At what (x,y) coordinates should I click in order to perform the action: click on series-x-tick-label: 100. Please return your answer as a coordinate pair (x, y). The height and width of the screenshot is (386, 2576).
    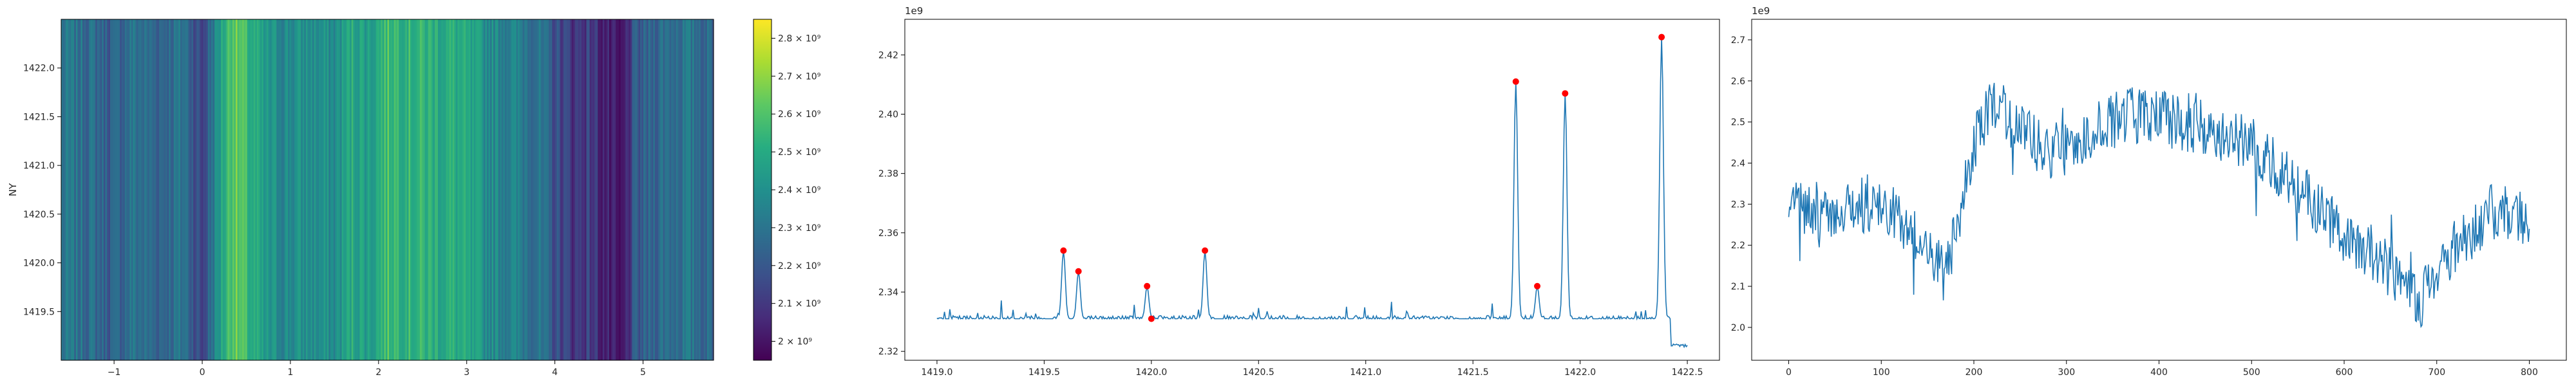
    Looking at the image, I should click on (1882, 372).